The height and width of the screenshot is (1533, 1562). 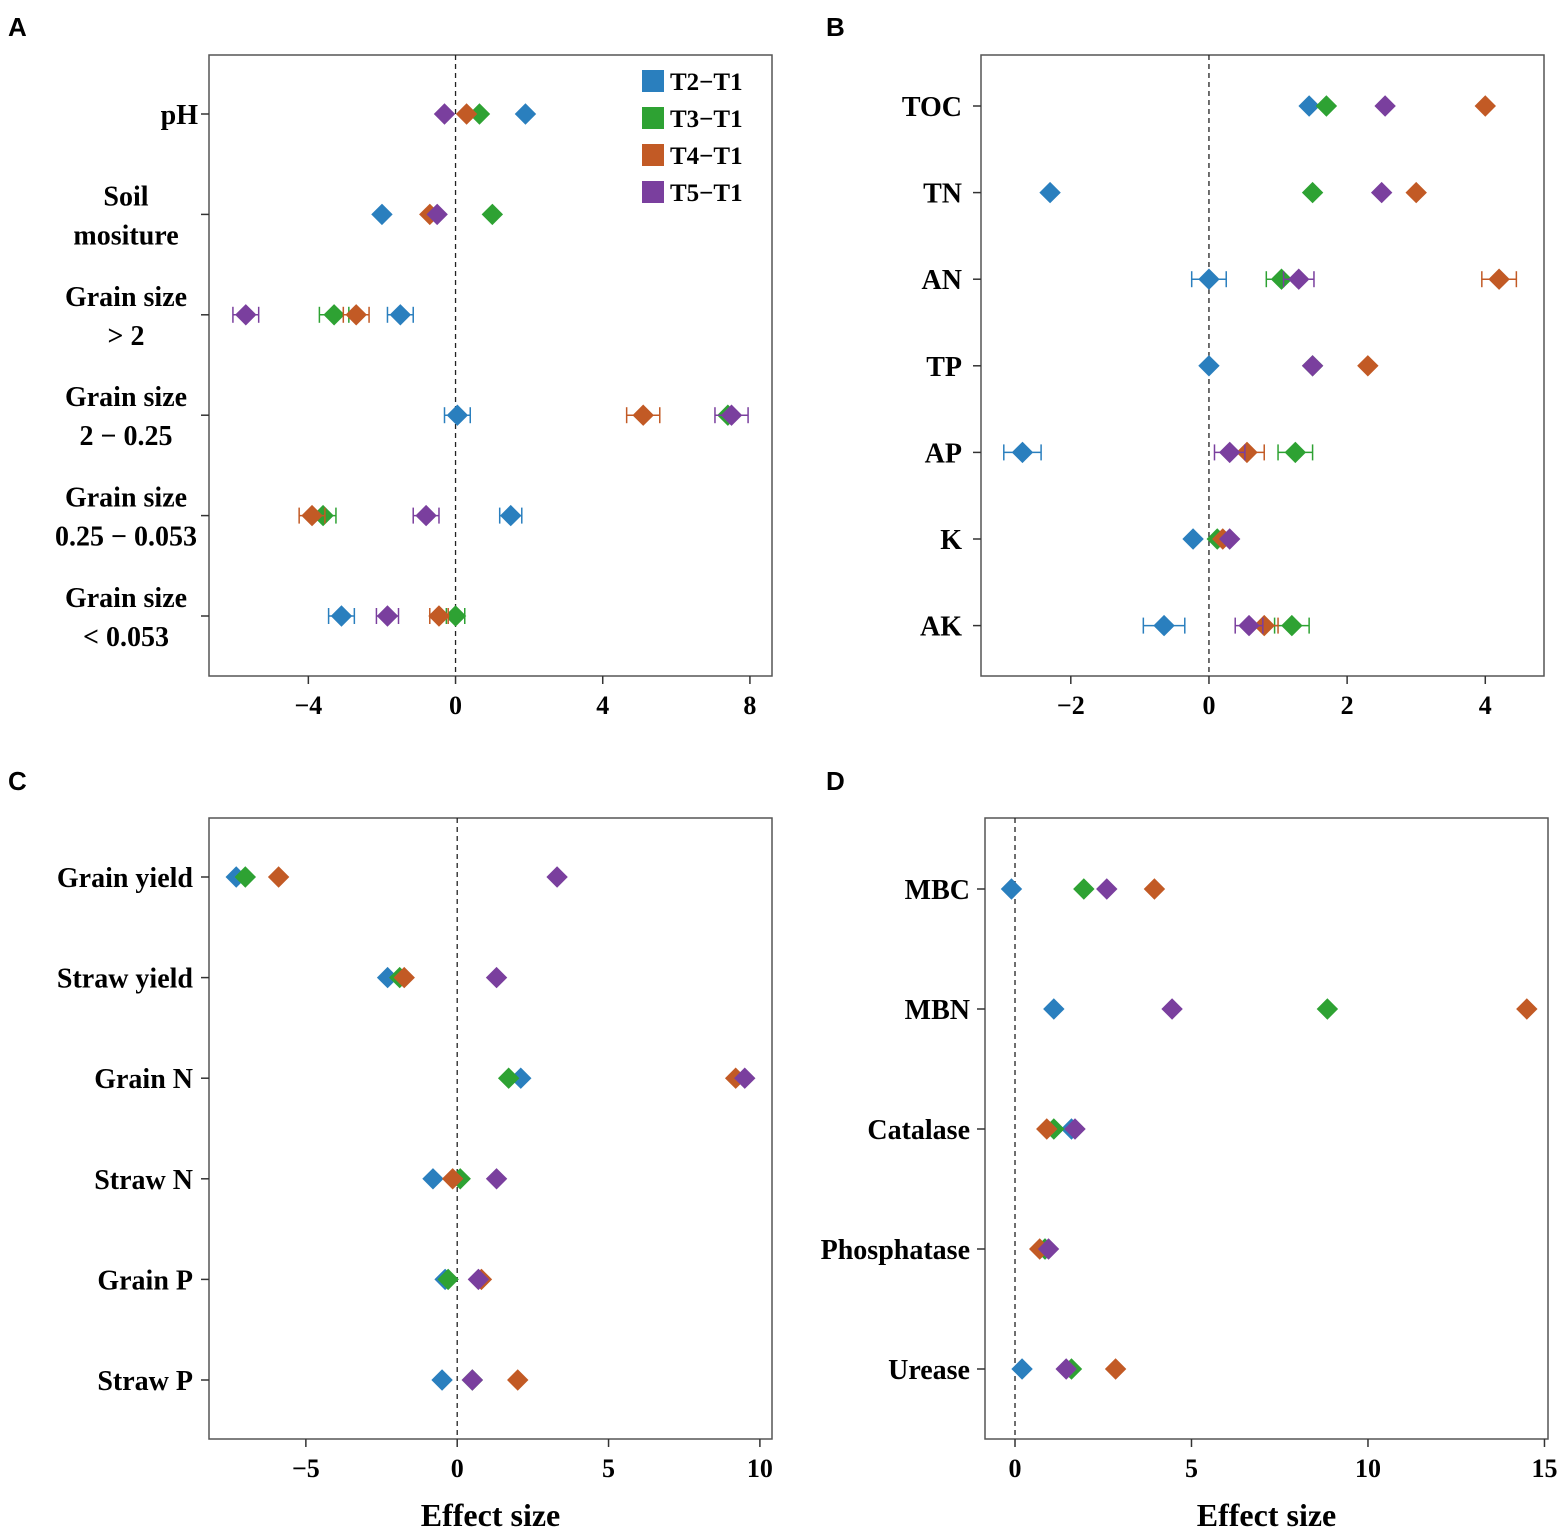 I want to click on category-label-c: Grain N, so click(x=143, y=1079).